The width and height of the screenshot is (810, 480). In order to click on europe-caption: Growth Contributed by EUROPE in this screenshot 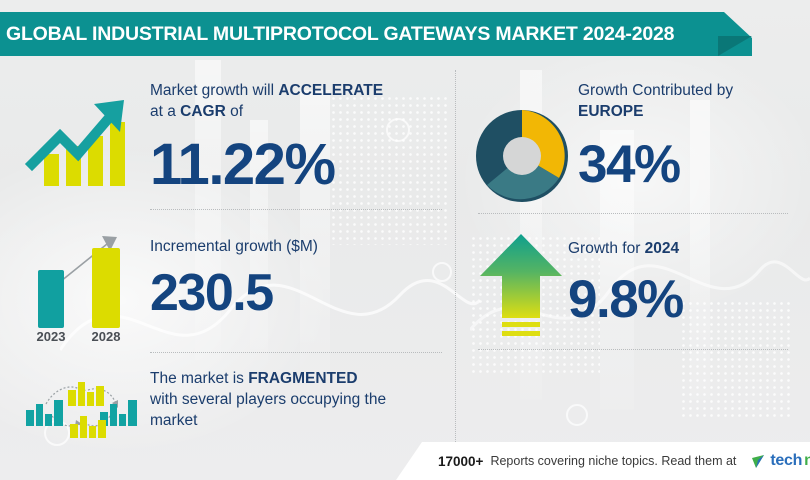, I will do `click(694, 101)`.